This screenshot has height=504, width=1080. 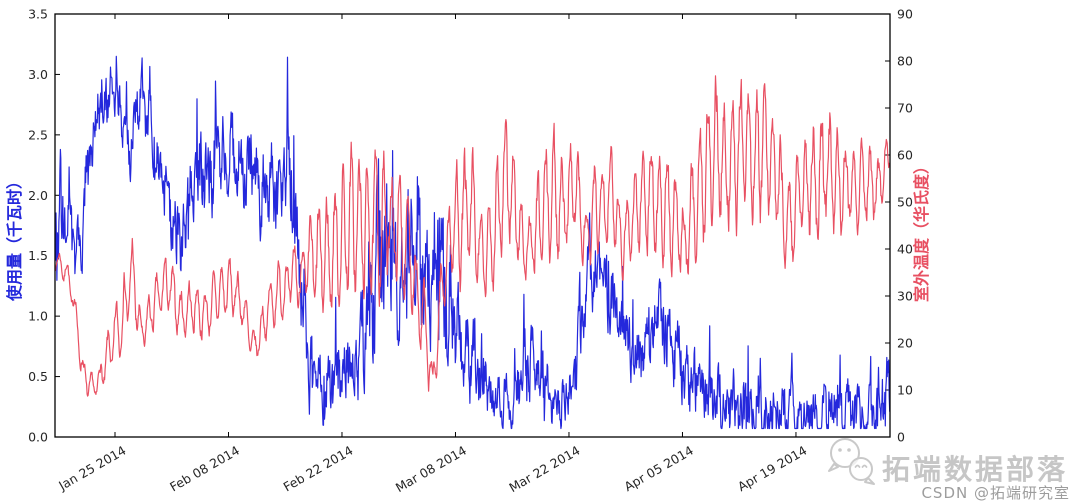 I want to click on y-right-tick-label: 0, so click(x=901, y=437).